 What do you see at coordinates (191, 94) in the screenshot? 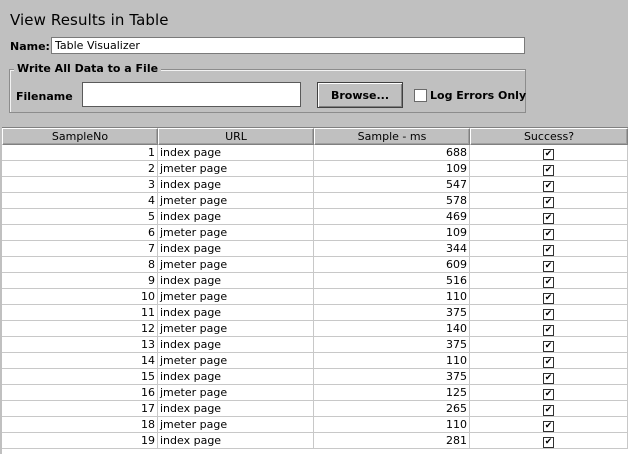
I see `filename-field` at bounding box center [191, 94].